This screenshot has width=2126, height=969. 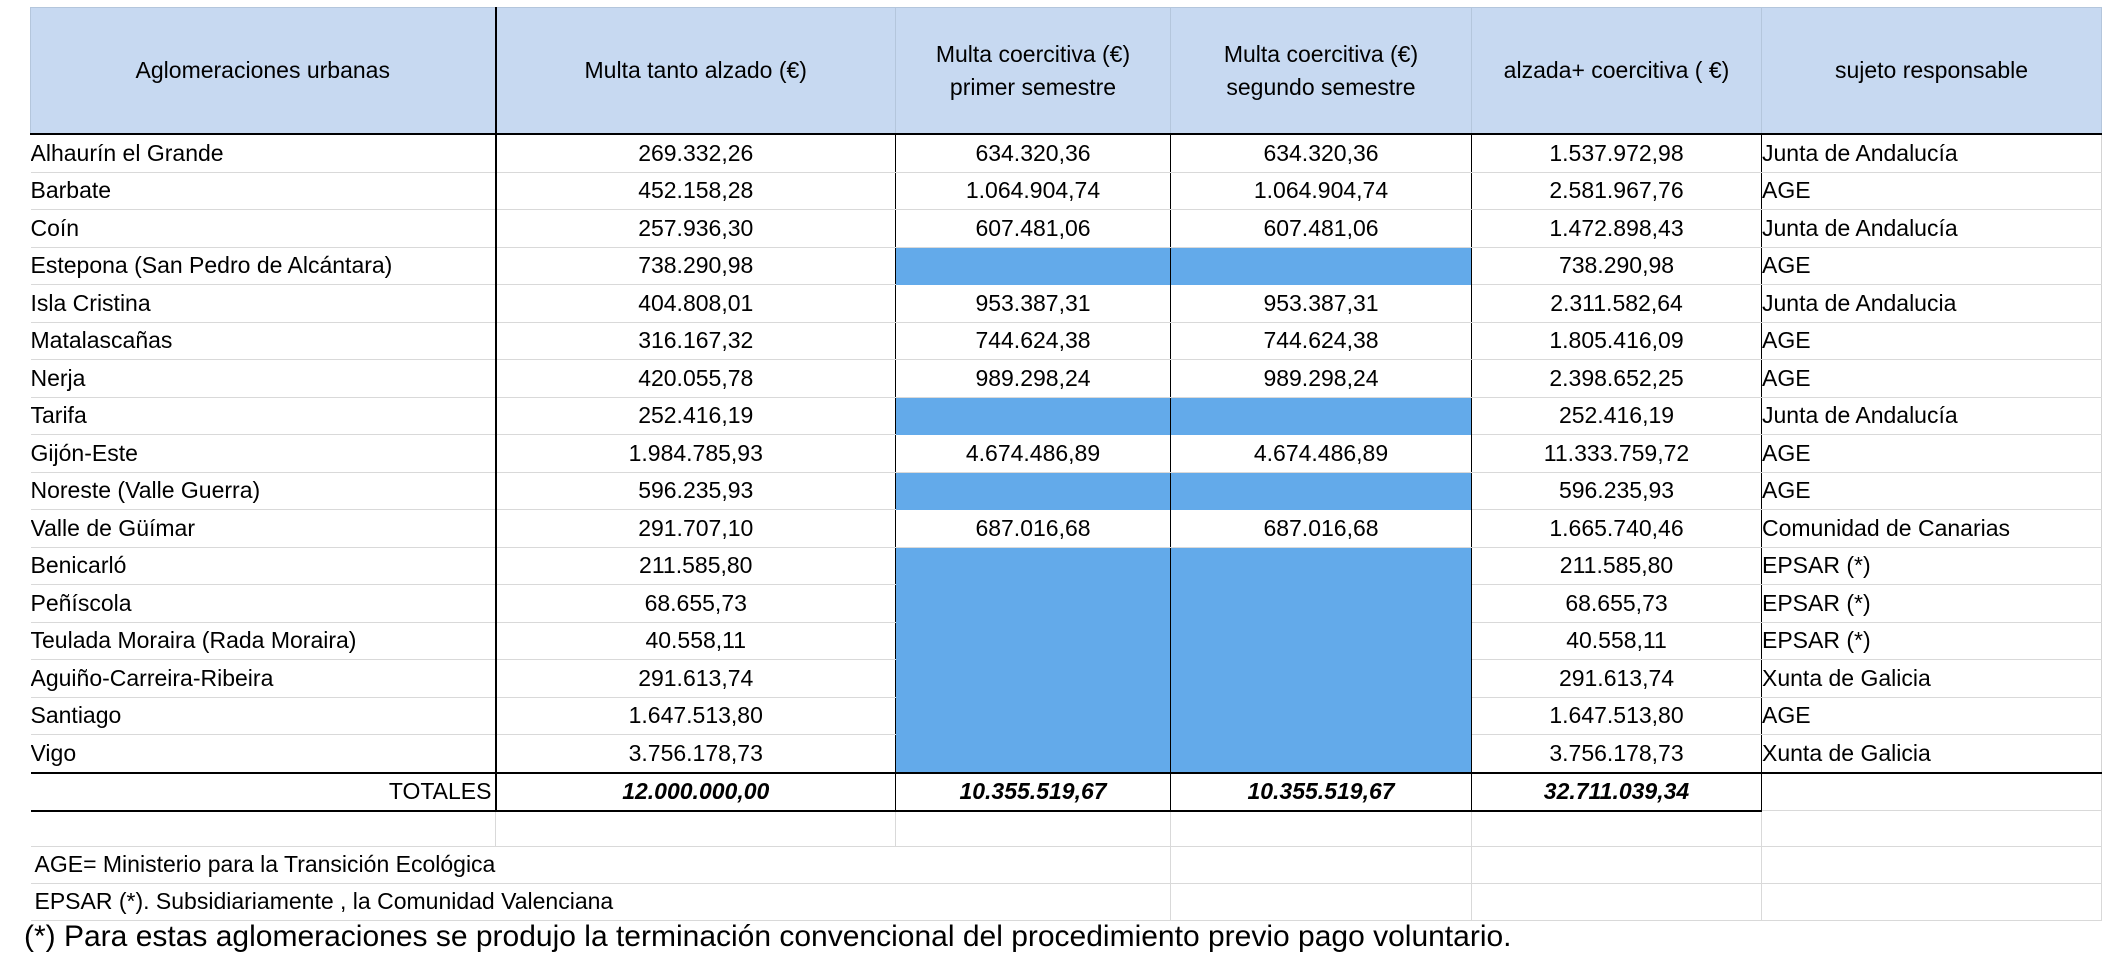 What do you see at coordinates (1616, 266) in the screenshot?
I see `total-cell: 738.290,98` at bounding box center [1616, 266].